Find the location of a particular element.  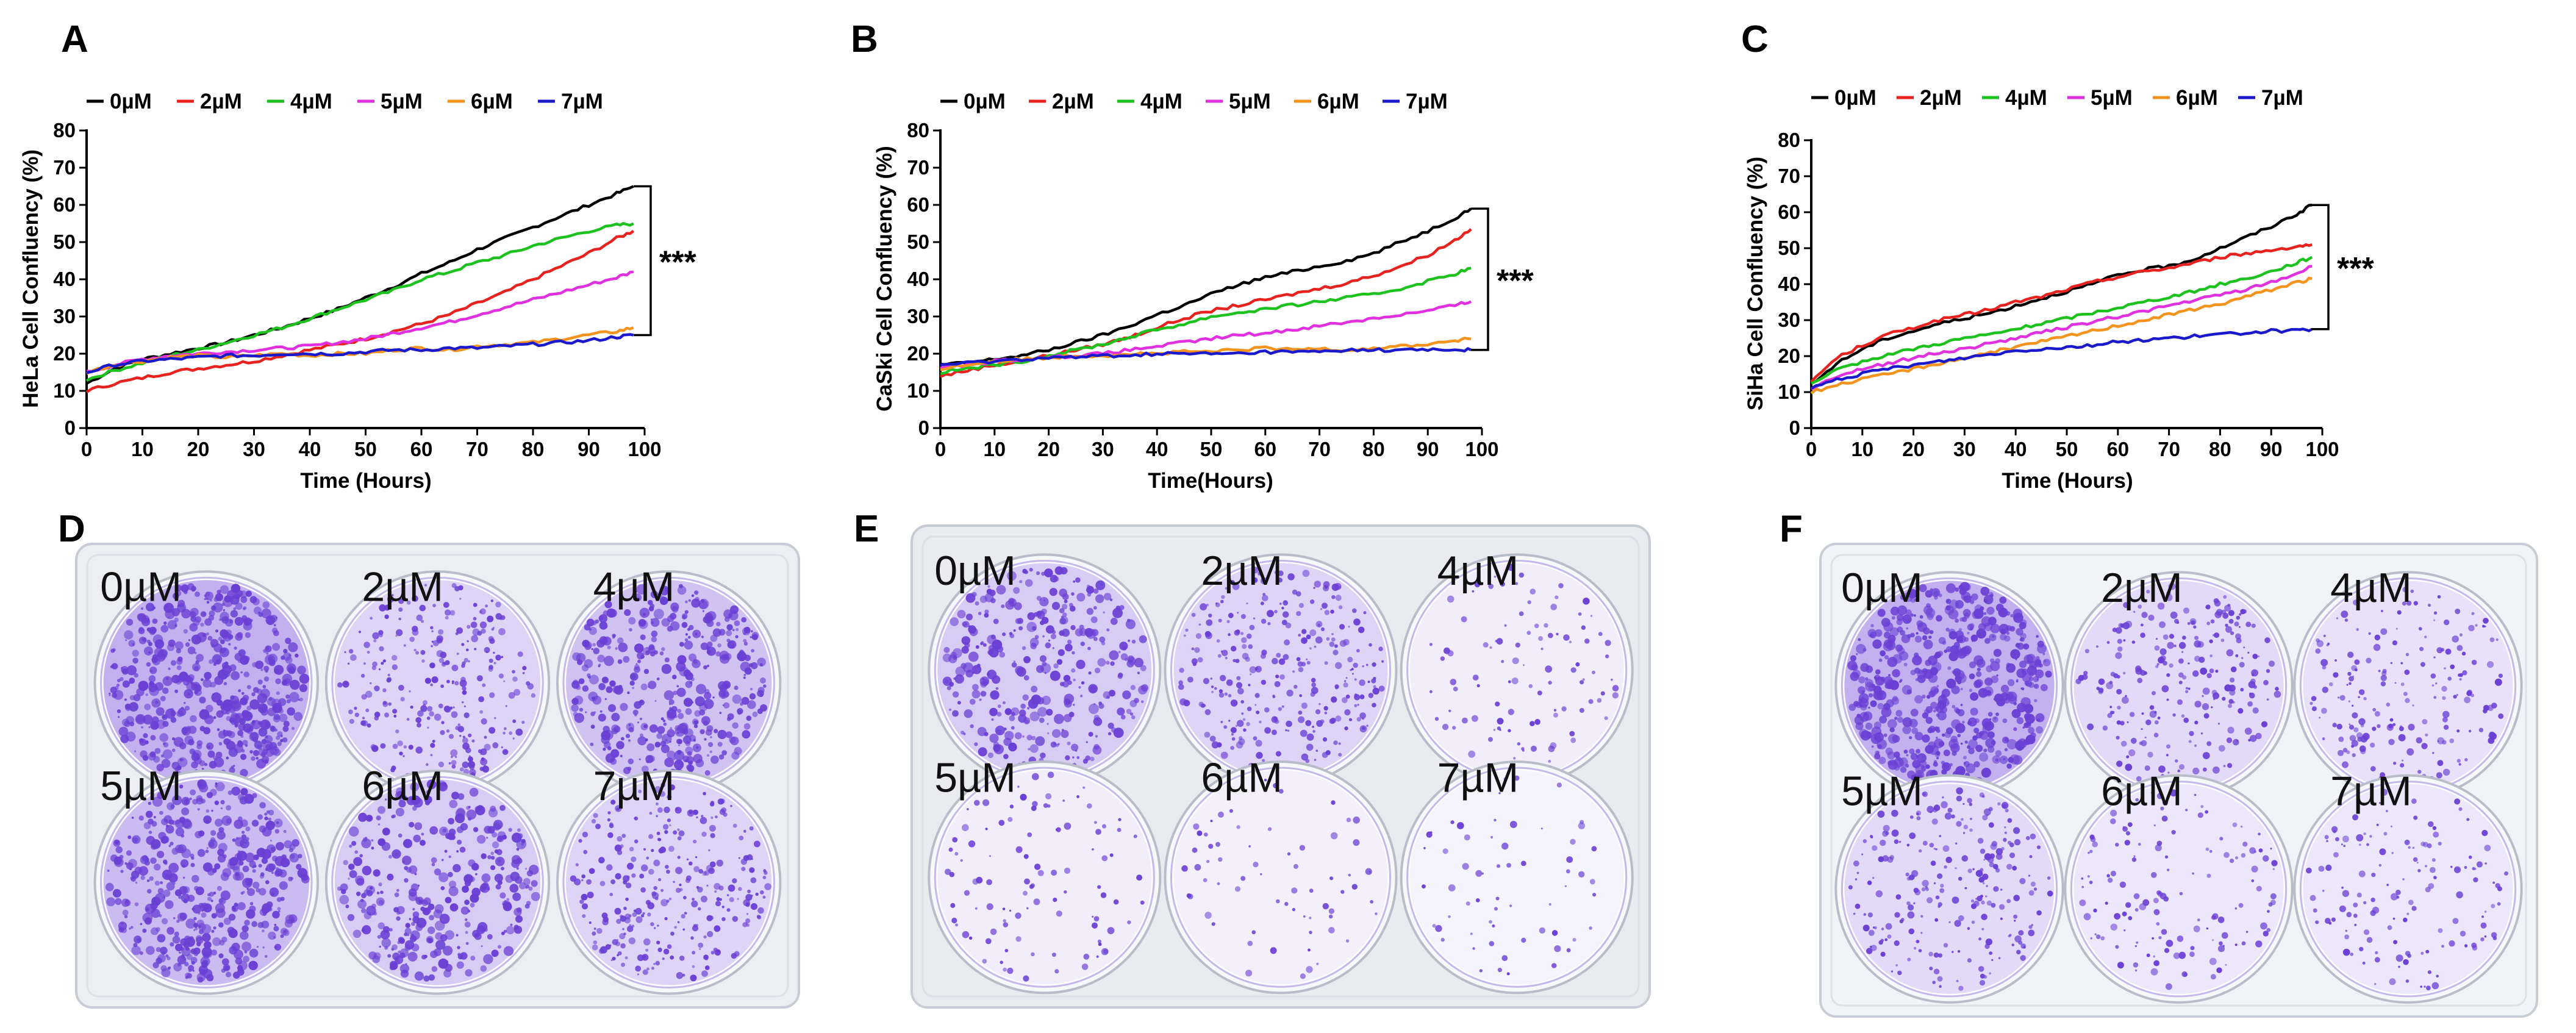

plot-lines is located at coordinates (360, 289).